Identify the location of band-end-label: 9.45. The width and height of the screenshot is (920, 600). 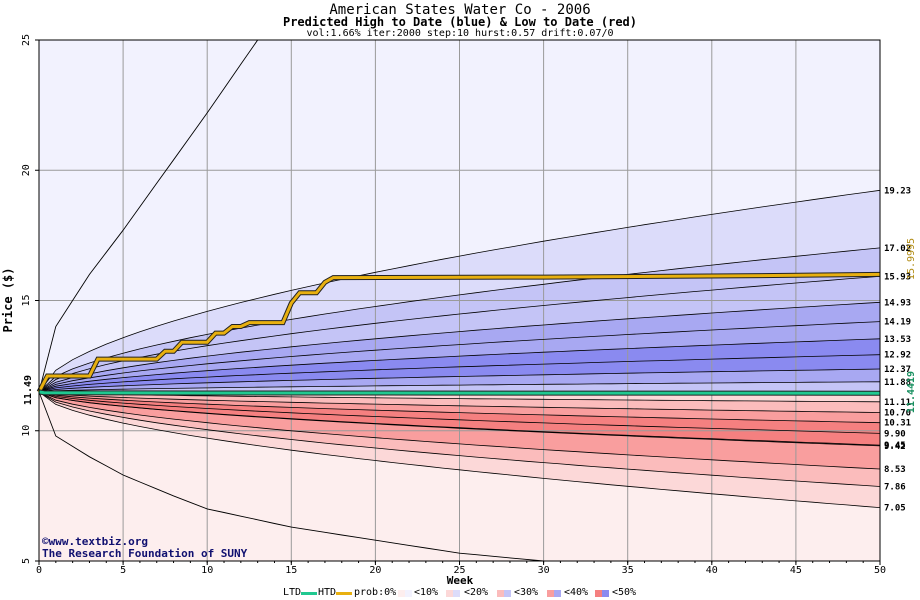
(895, 446).